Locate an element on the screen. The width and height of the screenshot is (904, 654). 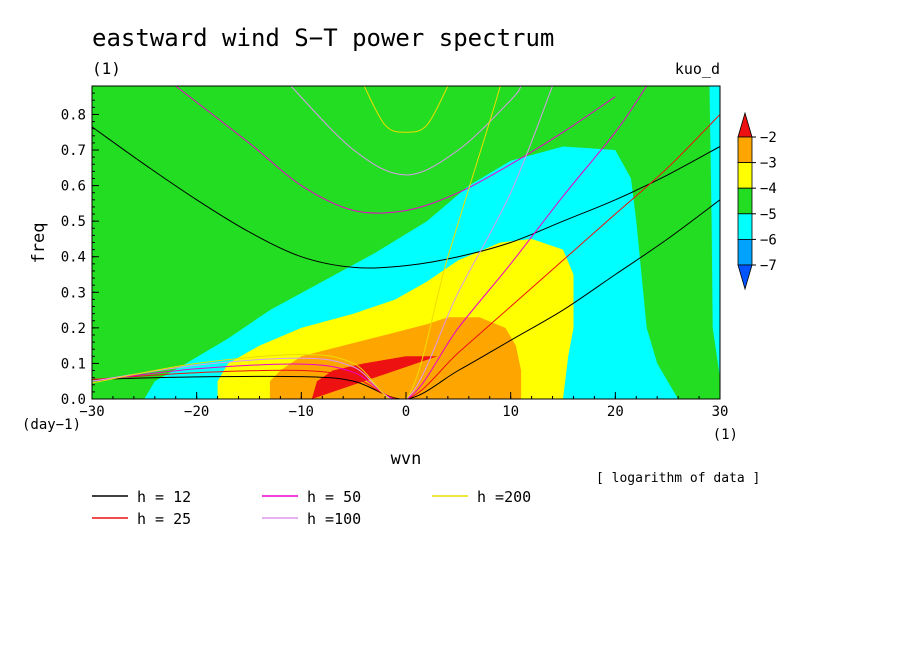
colorbar-label: −4 is located at coordinates (768, 189).